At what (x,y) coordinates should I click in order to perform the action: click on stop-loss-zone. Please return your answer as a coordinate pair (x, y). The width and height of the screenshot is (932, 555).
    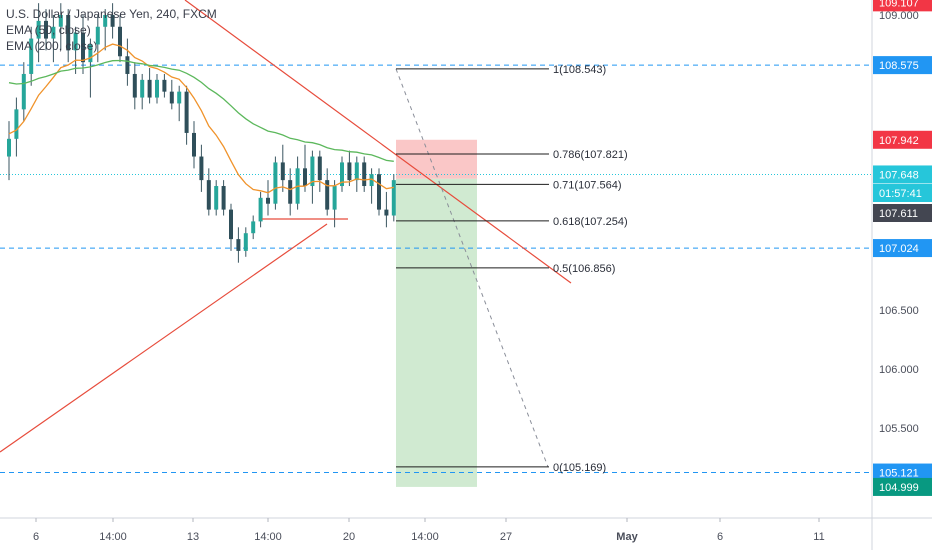
    Looking at the image, I should click on (436, 159).